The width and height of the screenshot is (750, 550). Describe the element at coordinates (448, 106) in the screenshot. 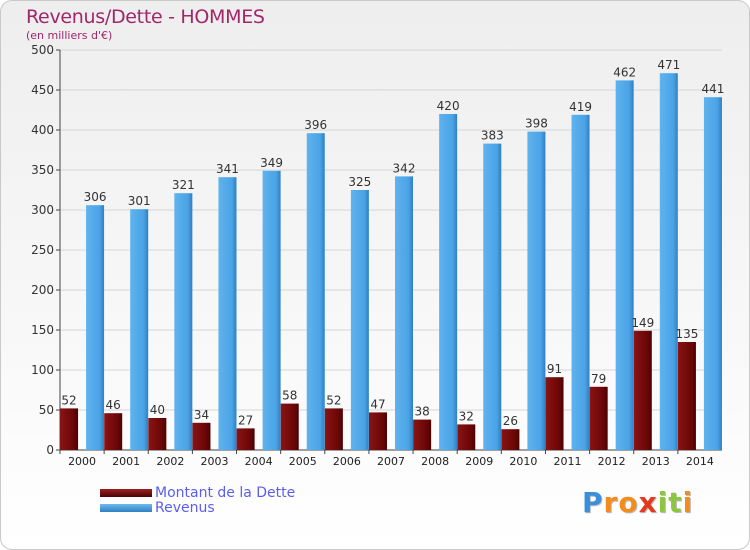

I see `data-label-revenus: 420` at that location.